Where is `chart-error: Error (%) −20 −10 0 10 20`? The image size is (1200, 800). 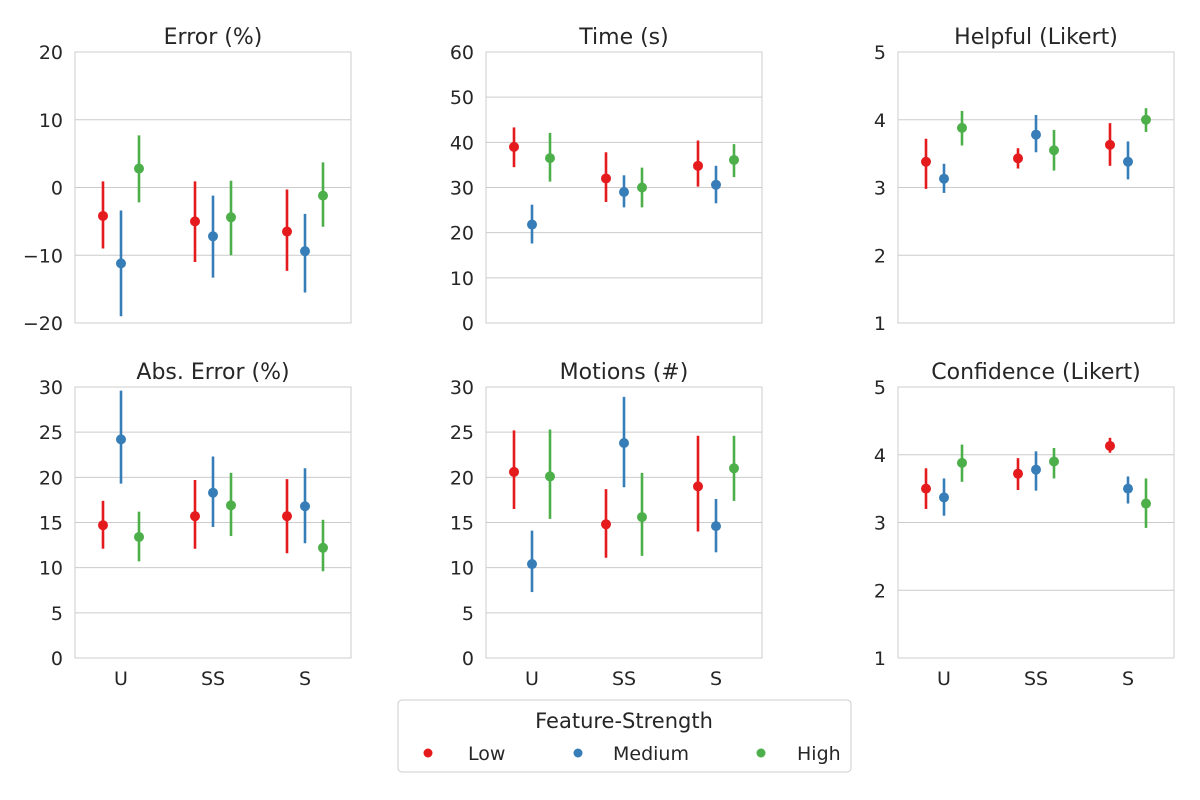
chart-error: Error (%) −20 −10 0 10 20 is located at coordinates (187, 180).